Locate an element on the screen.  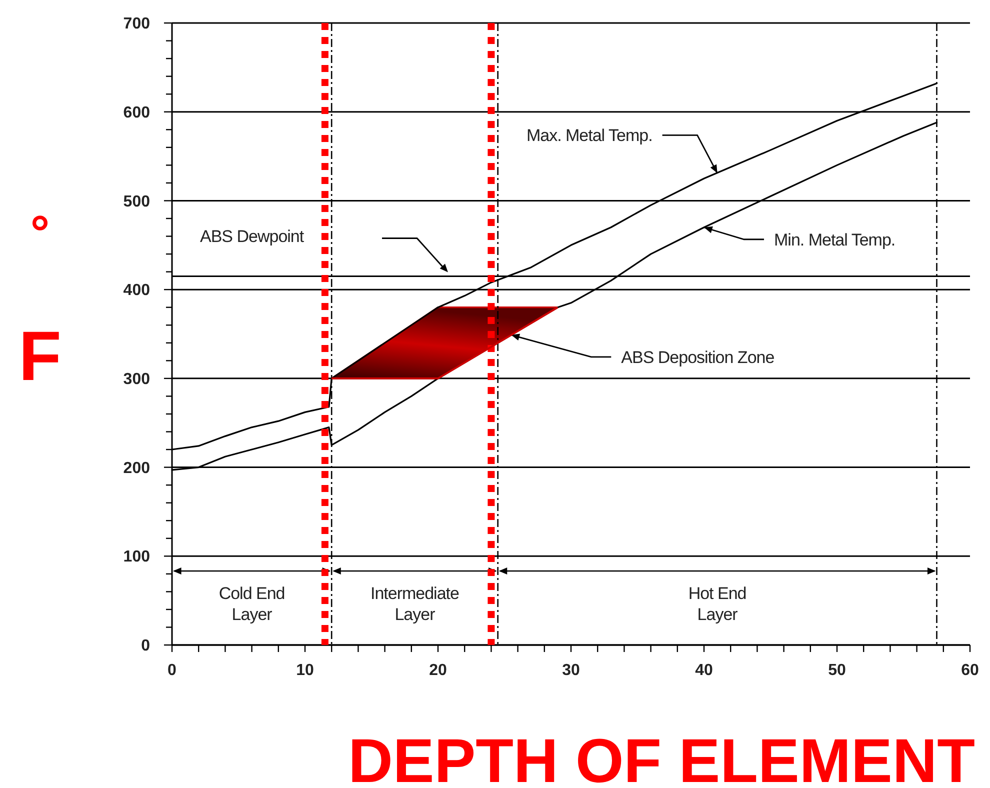
x-axis-title: DEPTH OF ELEMENT is located at coordinates (662, 757).